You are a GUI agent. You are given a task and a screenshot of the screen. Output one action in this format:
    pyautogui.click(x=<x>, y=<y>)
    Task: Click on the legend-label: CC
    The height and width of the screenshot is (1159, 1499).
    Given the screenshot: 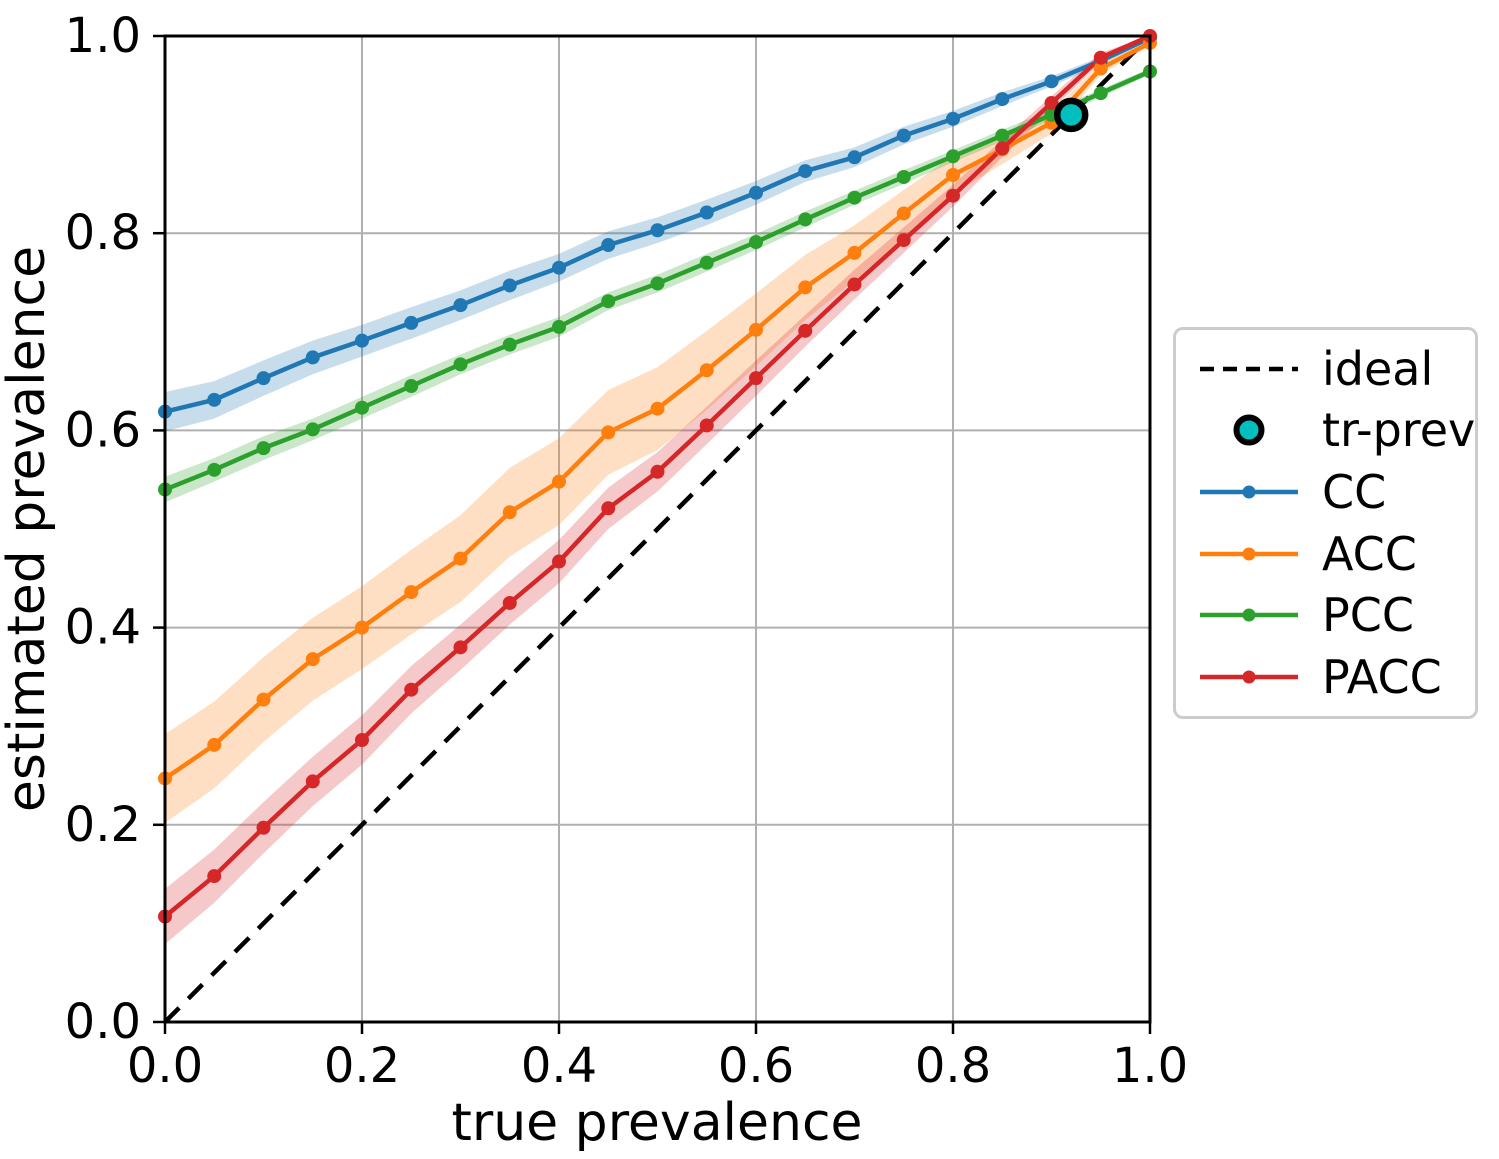 What is the action you would take?
    pyautogui.click(x=1354, y=492)
    